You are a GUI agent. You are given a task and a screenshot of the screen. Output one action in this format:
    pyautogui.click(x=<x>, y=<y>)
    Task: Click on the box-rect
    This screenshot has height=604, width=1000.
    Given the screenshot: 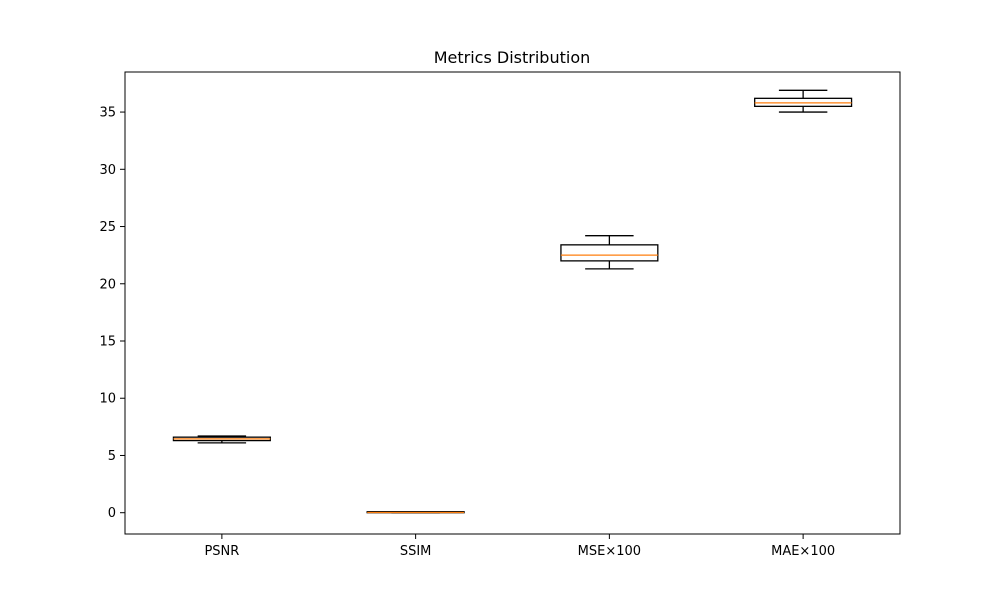 What is the action you would take?
    pyautogui.click(x=609, y=253)
    